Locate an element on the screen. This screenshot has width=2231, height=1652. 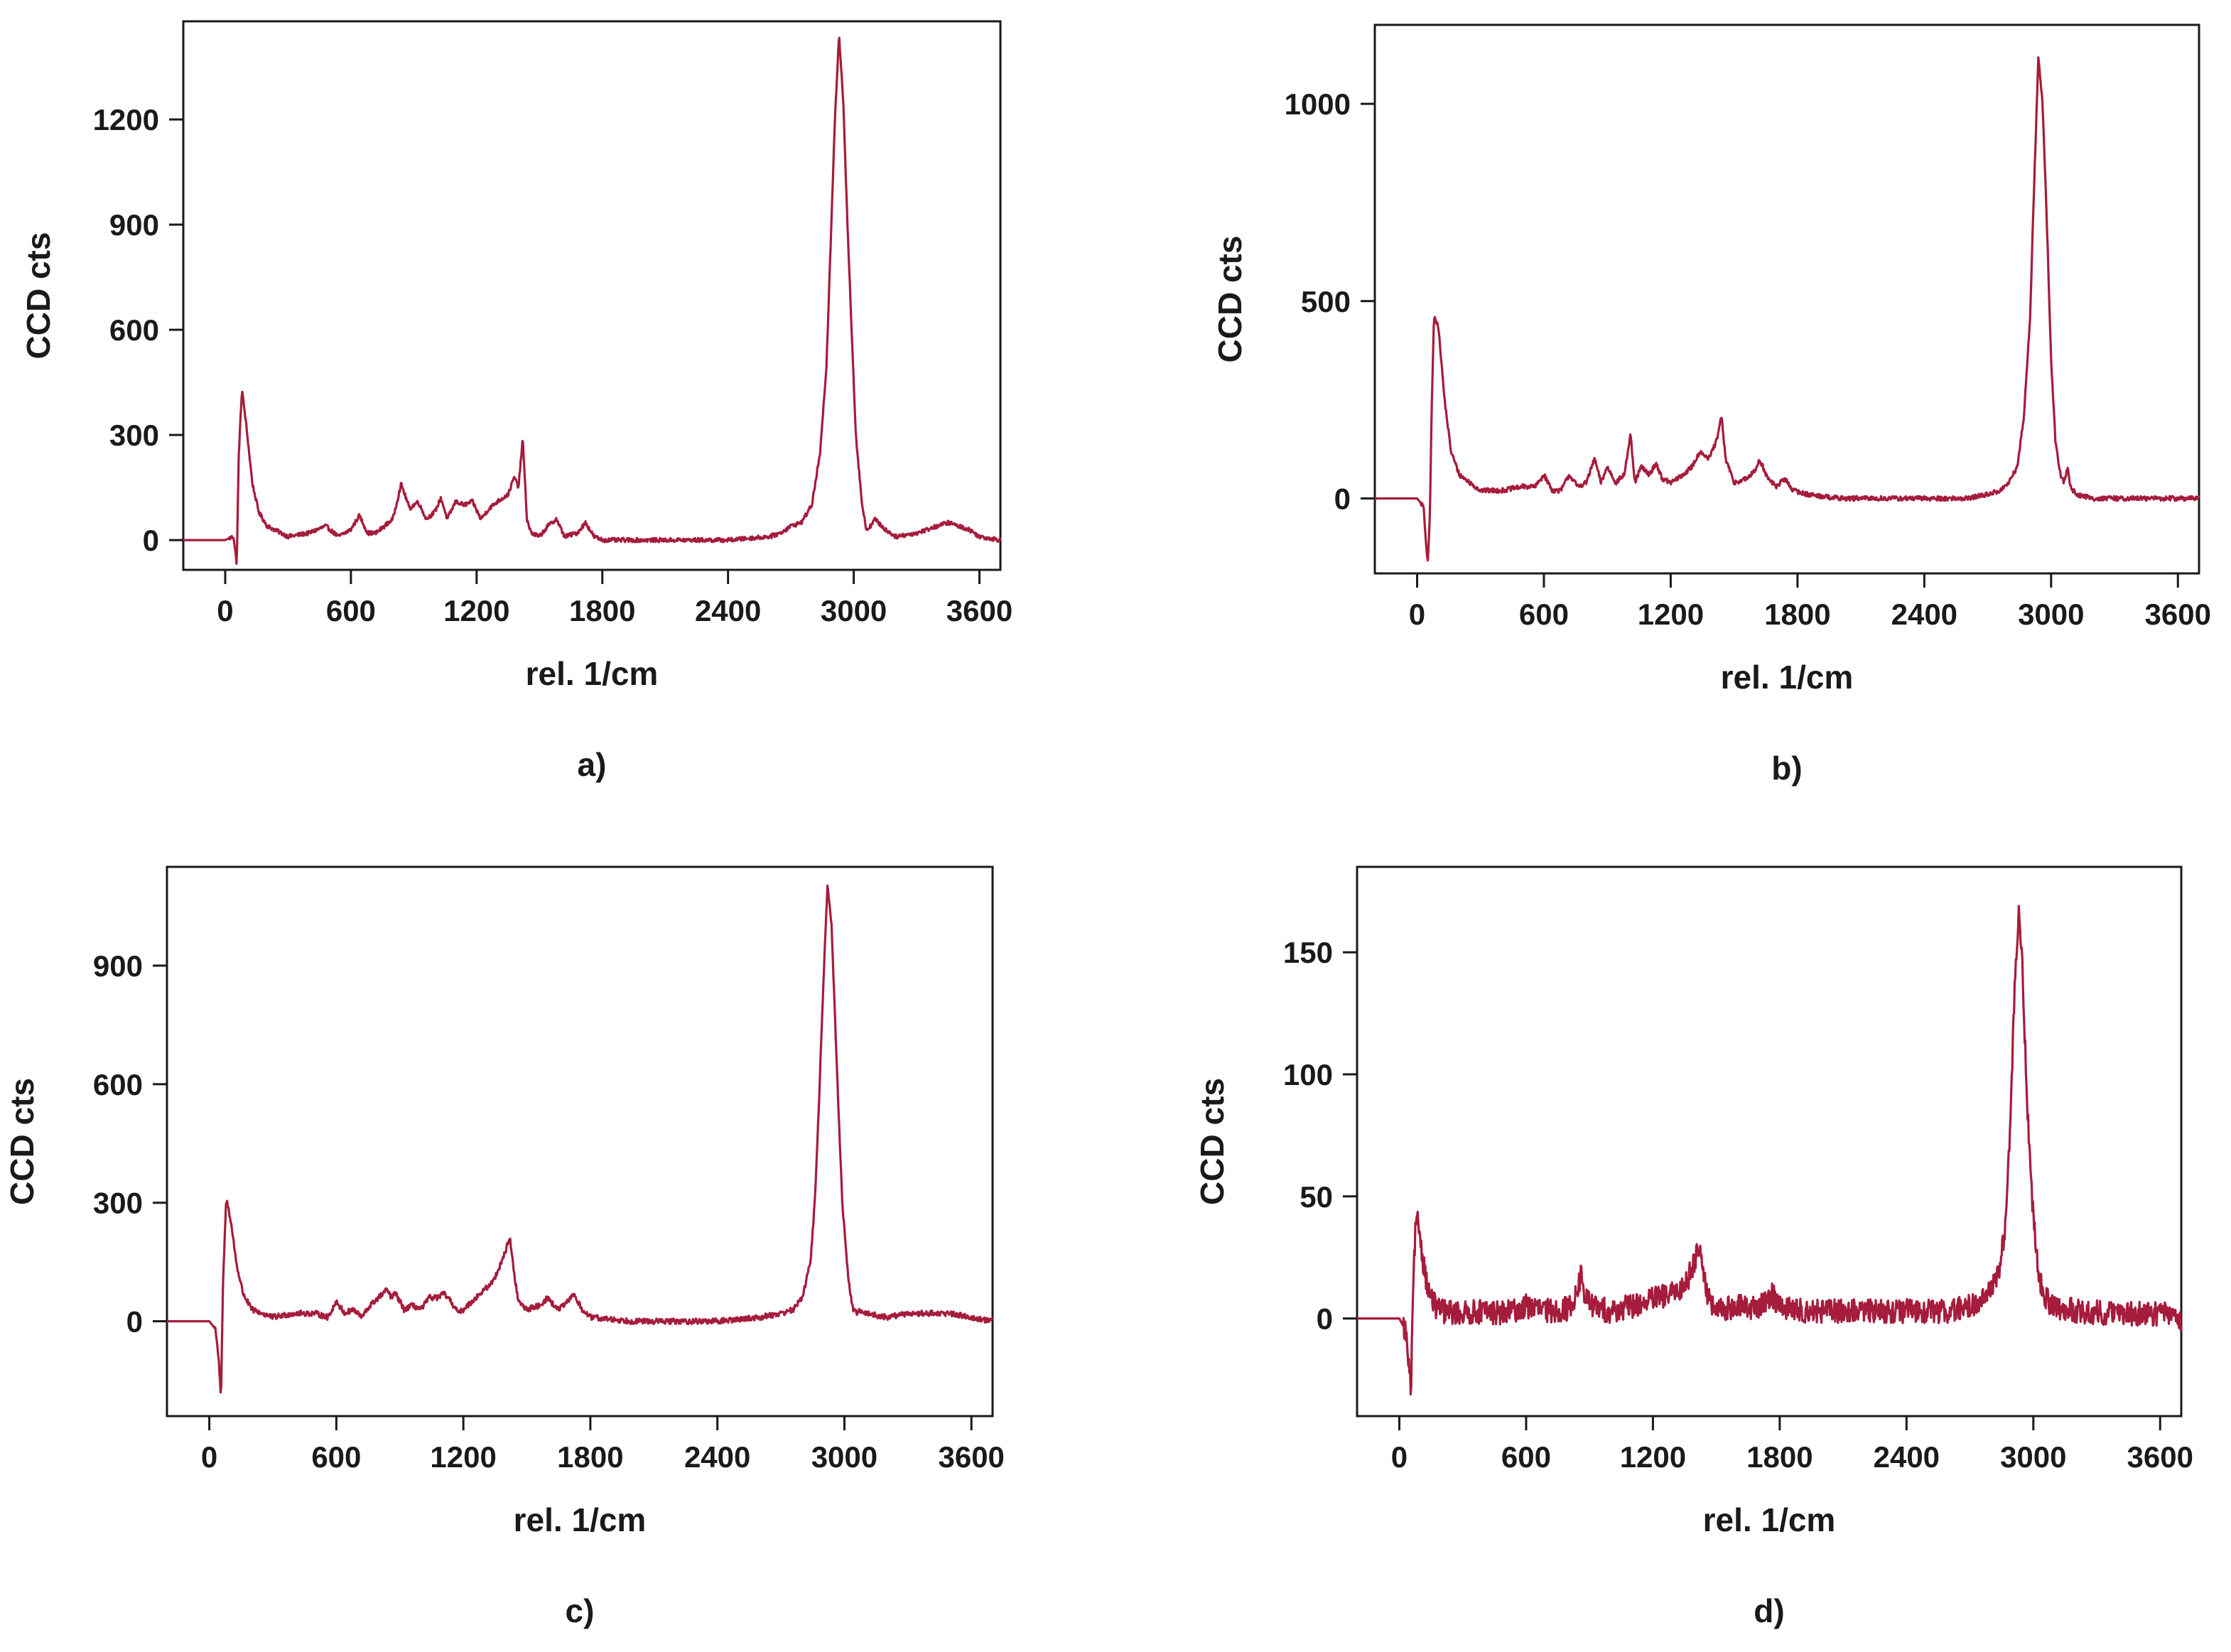
panel-label: b) is located at coordinates (1787, 768).